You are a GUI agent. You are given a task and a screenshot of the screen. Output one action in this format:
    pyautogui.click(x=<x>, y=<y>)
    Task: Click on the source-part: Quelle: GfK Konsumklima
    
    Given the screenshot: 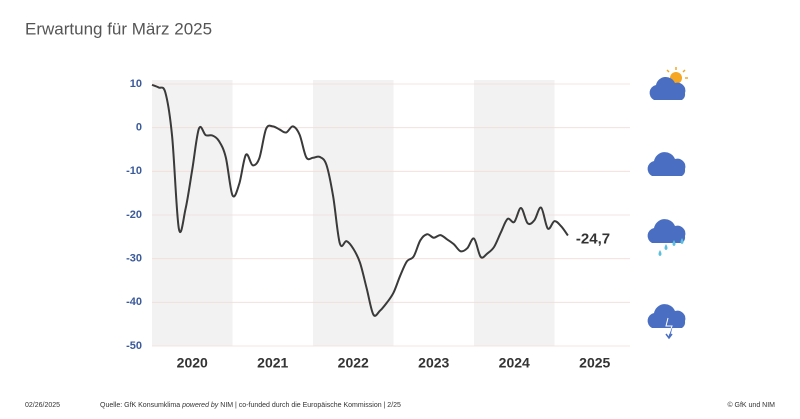 What is the action you would take?
    pyautogui.click(x=140, y=405)
    